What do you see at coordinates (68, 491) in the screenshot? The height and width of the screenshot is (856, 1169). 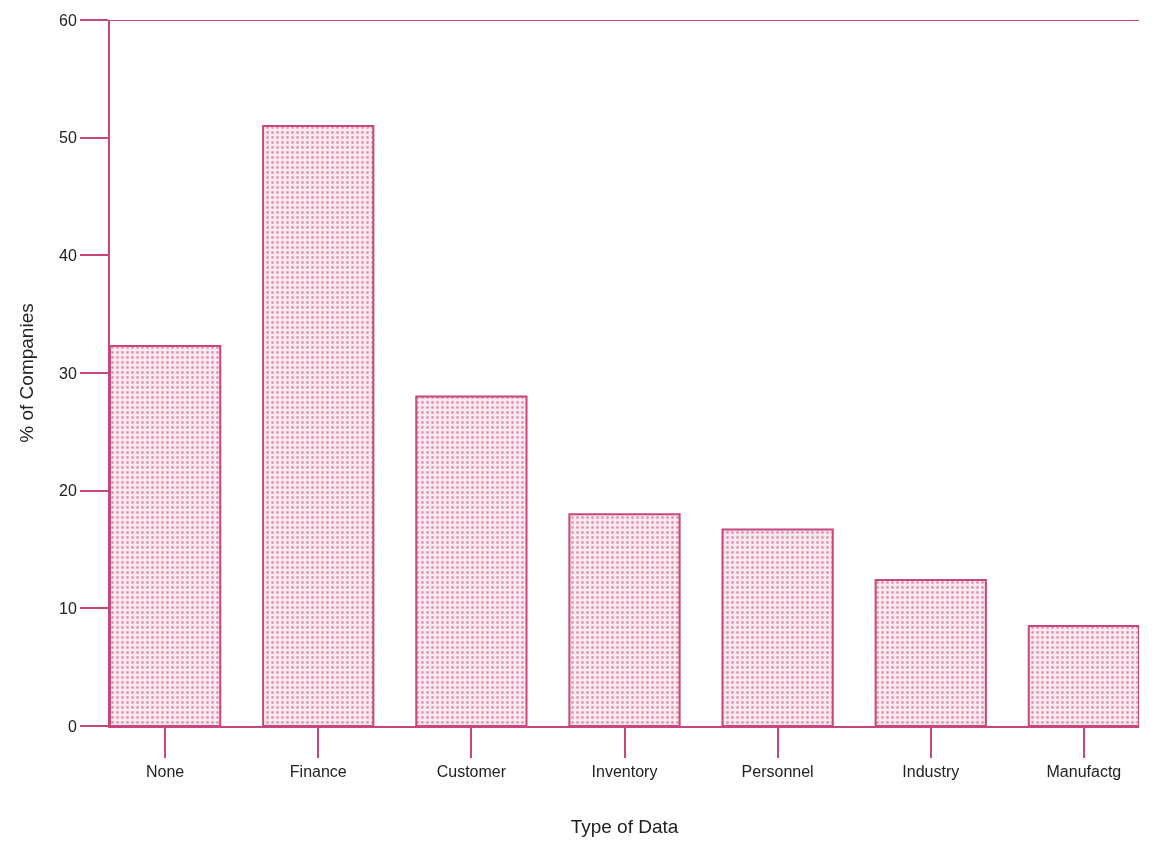 I see `y-tick-label: 20` at bounding box center [68, 491].